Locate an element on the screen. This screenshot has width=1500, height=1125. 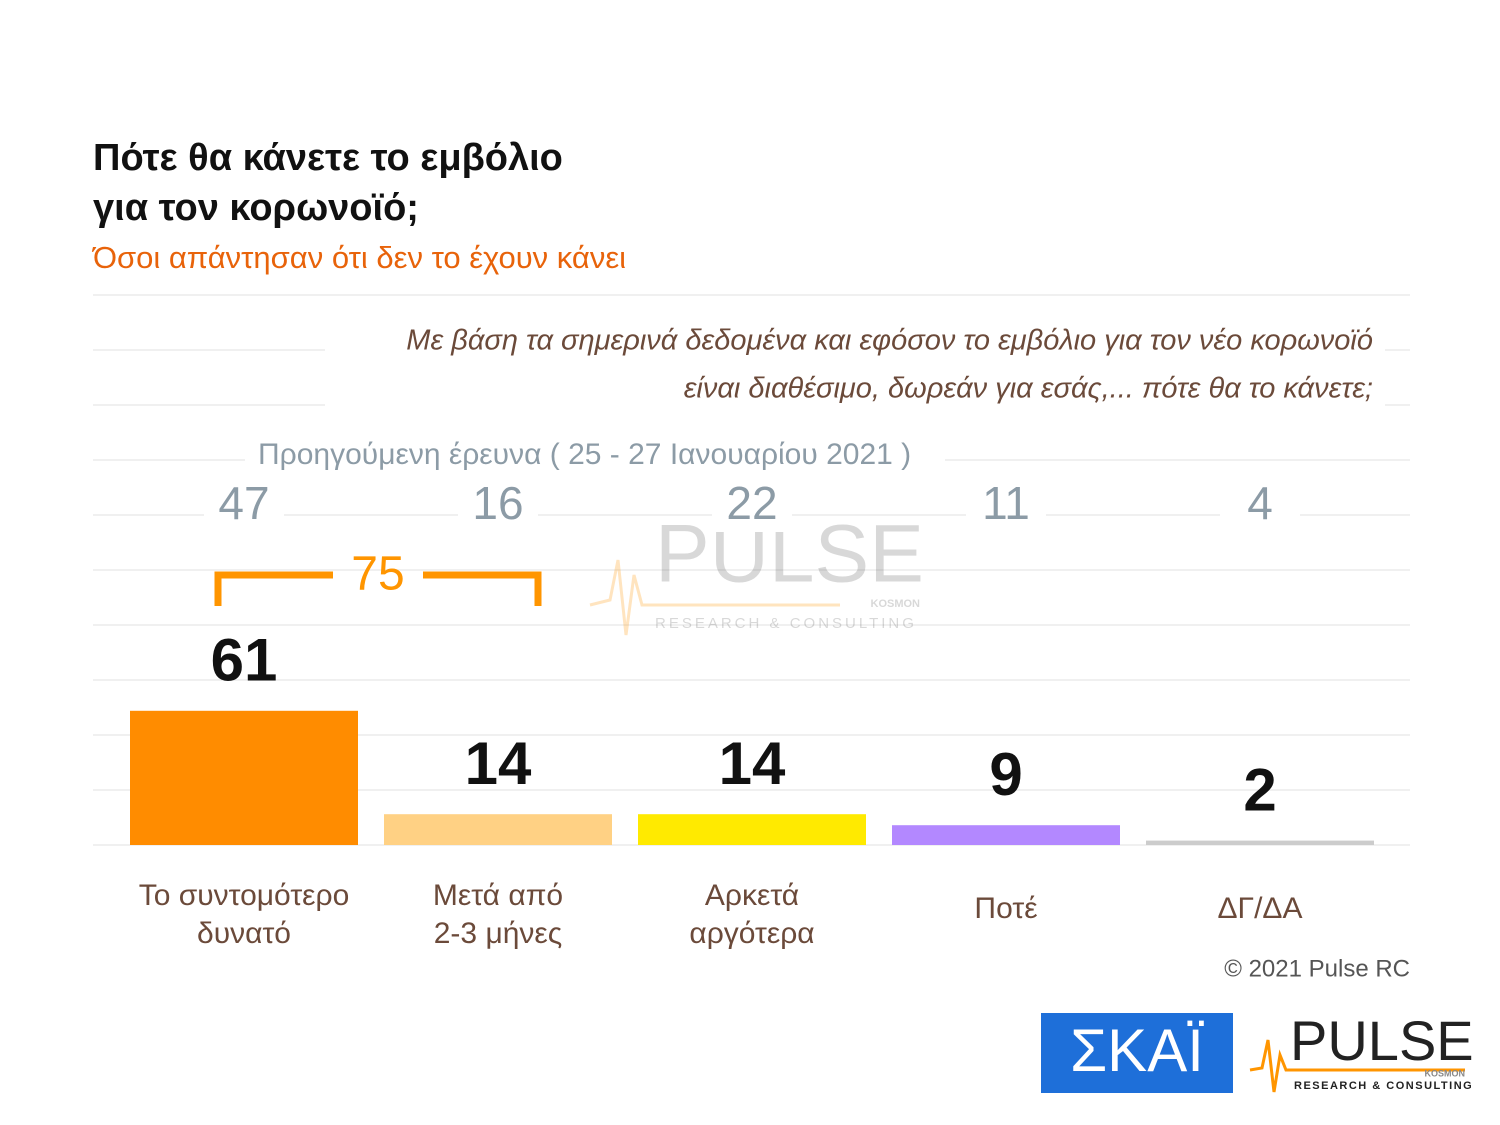
logos: ΣΚΑΪ PULSE KOSMON RESEARCH & CONSULTING is located at coordinates (1257, 1051).